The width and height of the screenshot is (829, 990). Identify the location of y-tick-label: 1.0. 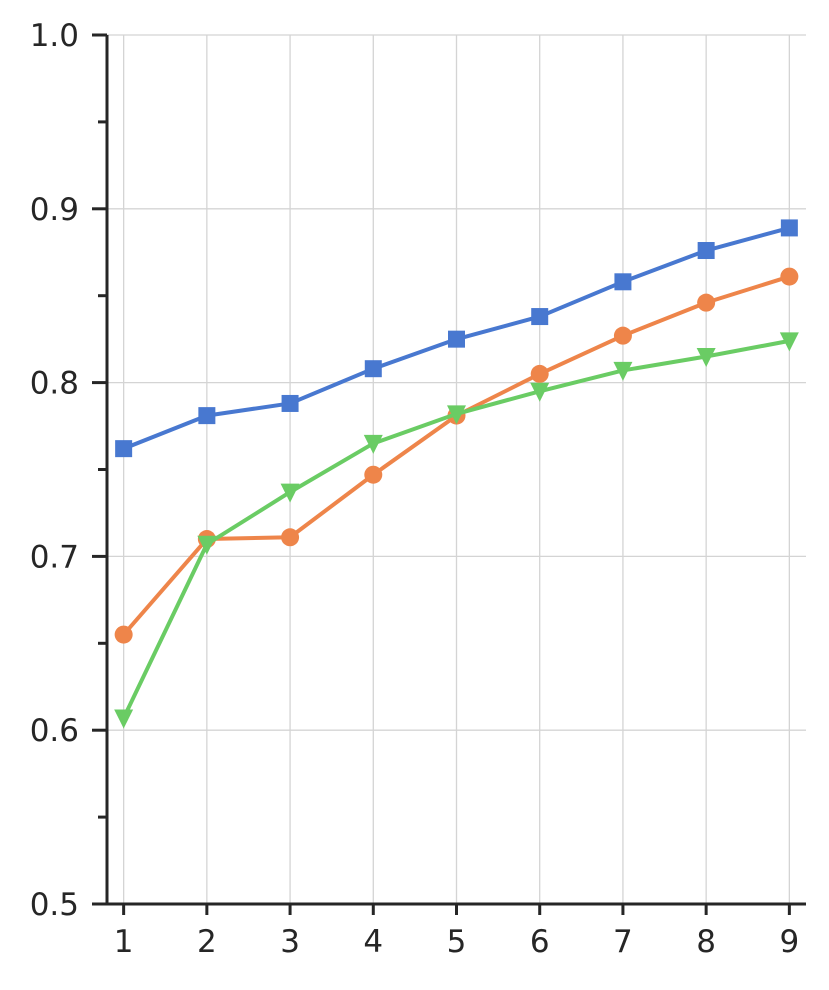
(54, 36).